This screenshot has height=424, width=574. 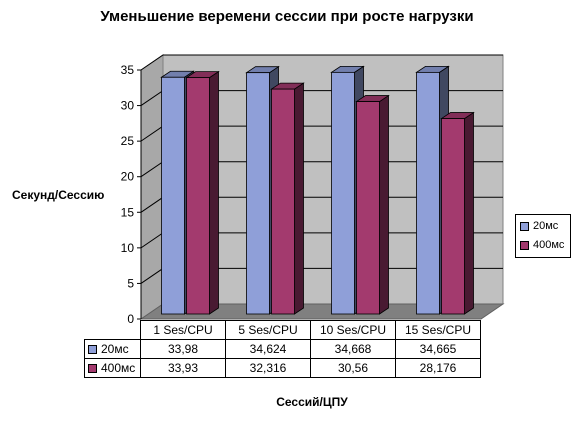 What do you see at coordinates (268, 349) in the screenshot?
I see `data-cell: 34,624` at bounding box center [268, 349].